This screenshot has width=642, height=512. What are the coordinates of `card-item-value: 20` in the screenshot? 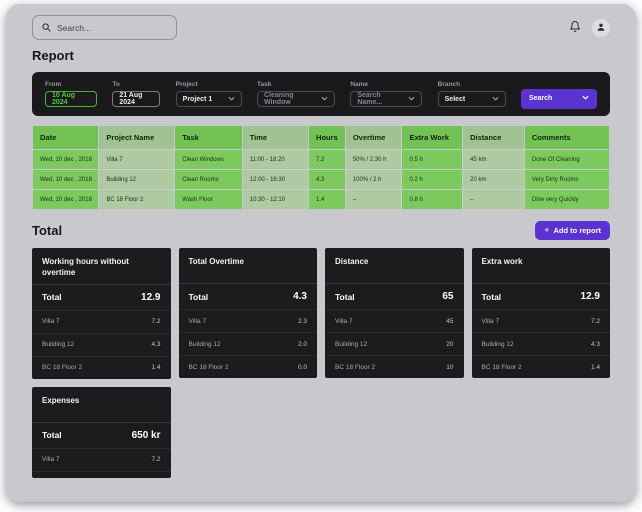 It's located at (450, 344).